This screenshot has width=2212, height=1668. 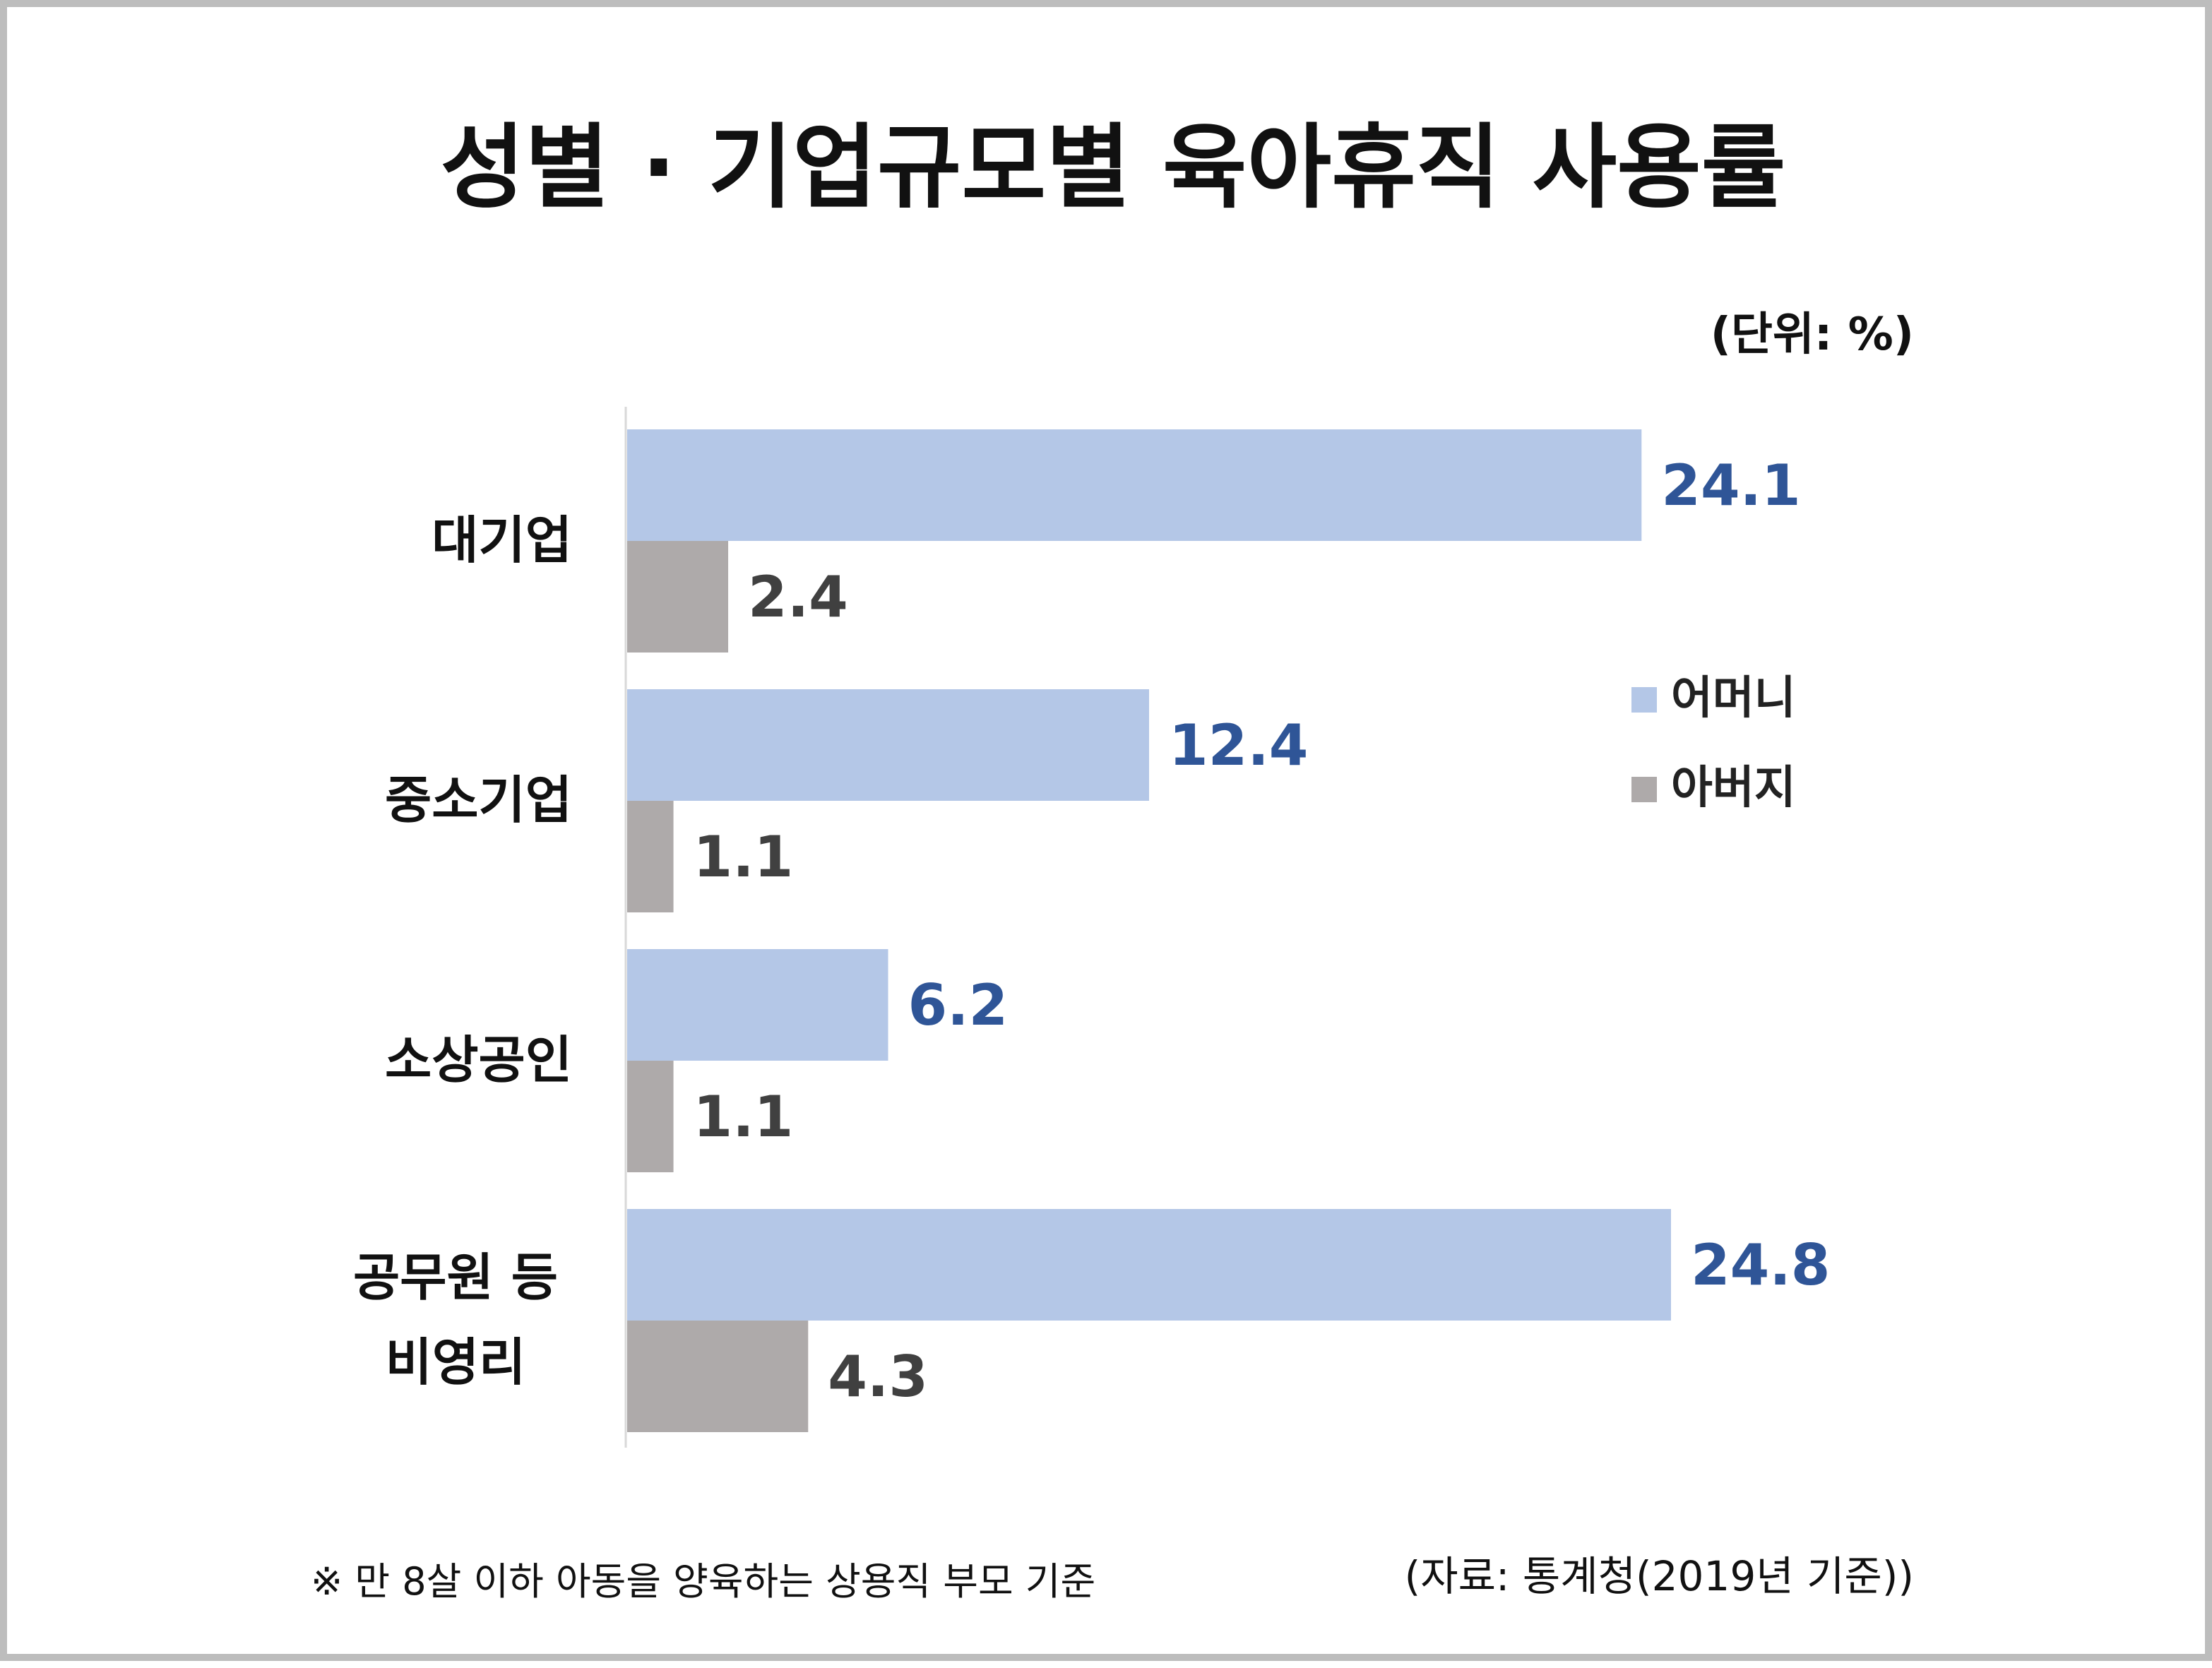 I want to click on value-label-father-3: 4.3, so click(x=878, y=1377).